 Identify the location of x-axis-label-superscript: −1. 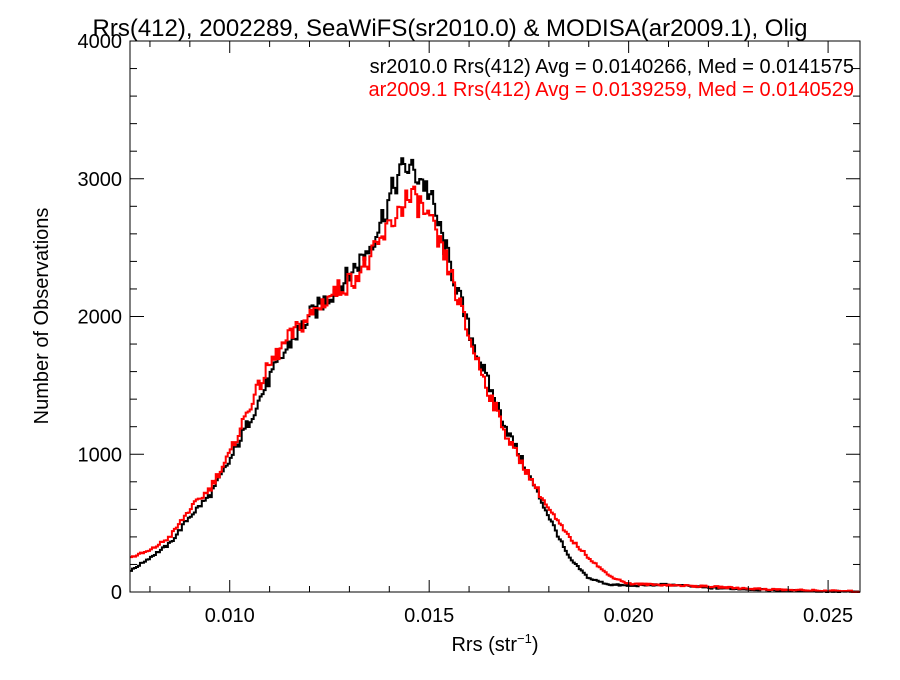
(524, 638).